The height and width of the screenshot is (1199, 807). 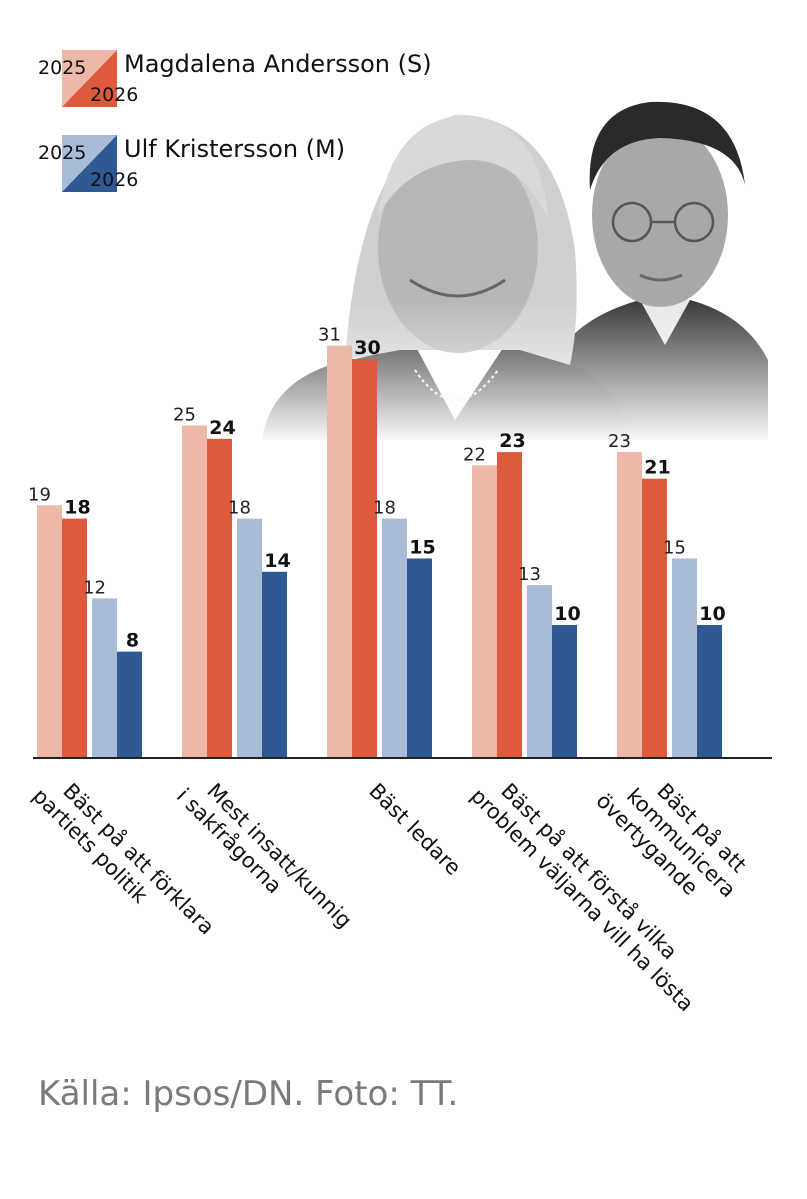 I want to click on value-label-series0-cat2: 31, so click(x=329, y=335).